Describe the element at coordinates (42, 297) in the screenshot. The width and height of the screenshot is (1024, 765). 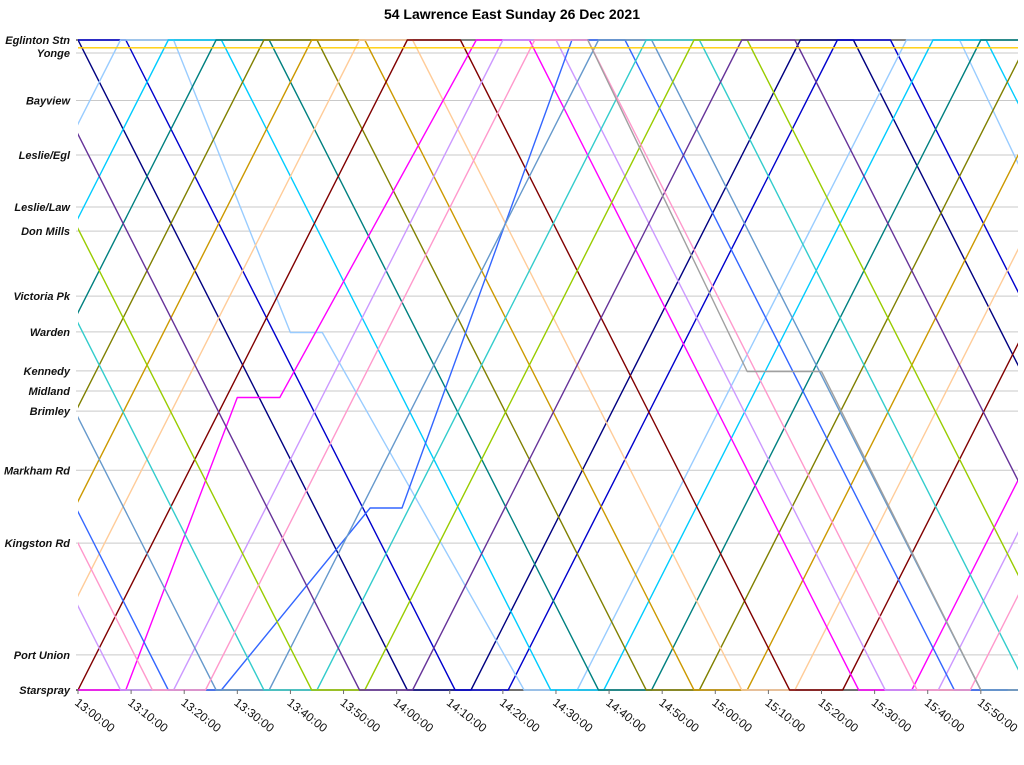
I see `y-axis-label: Victoria Pk` at that location.